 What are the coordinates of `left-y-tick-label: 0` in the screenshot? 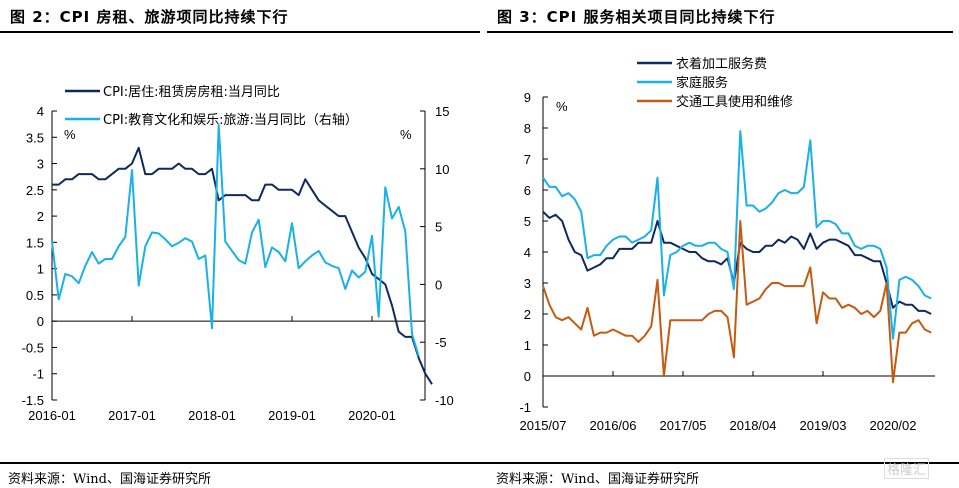 It's located at (40, 321).